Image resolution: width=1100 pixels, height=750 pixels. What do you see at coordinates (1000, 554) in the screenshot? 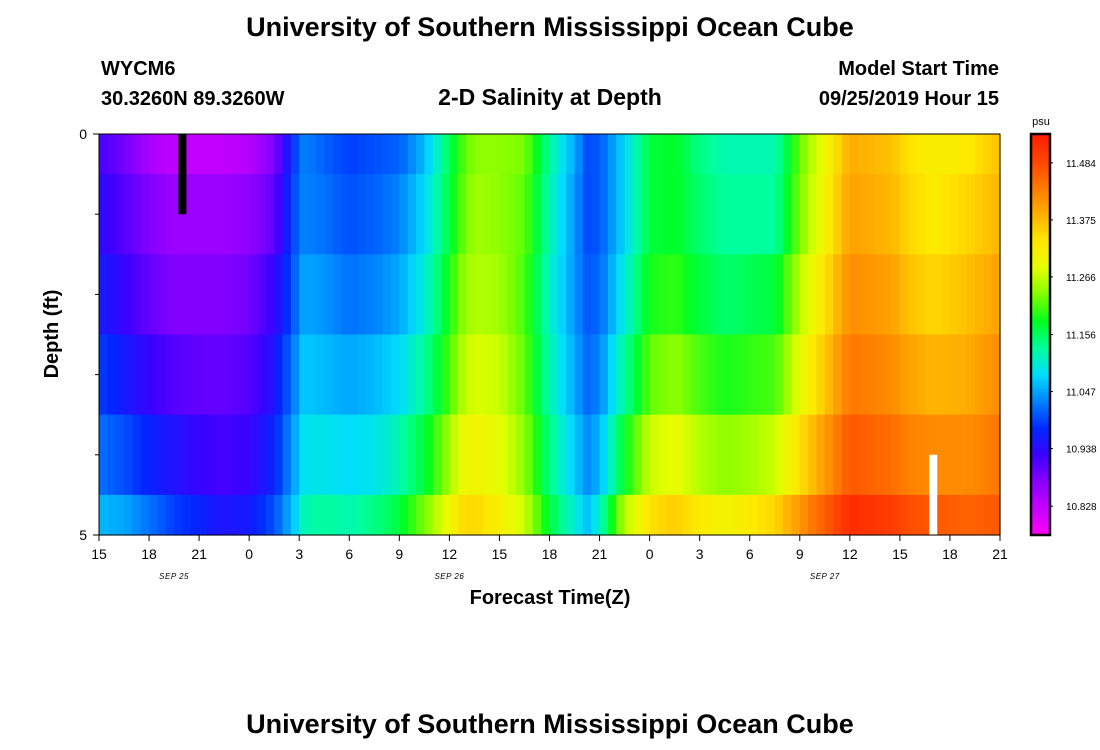
I see `x-tick-label: 21` at bounding box center [1000, 554].